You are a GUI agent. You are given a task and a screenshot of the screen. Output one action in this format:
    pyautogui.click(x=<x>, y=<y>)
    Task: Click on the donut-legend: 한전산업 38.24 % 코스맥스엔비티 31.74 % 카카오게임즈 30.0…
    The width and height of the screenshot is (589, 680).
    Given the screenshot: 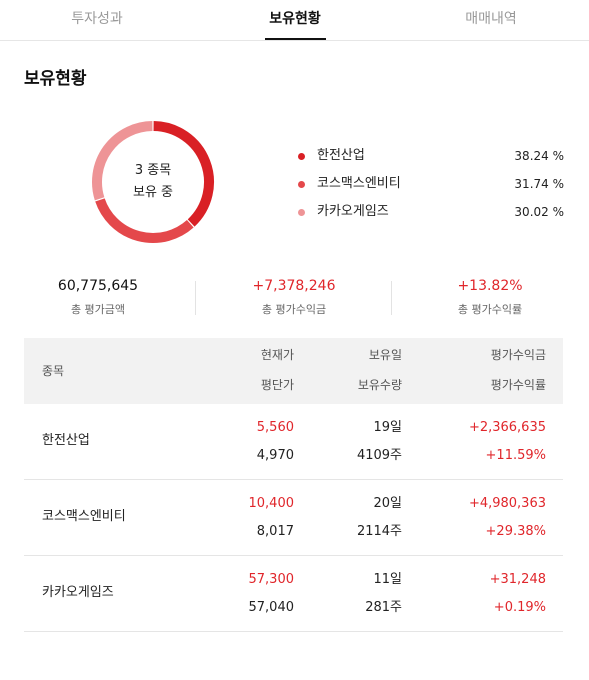 What is the action you would take?
    pyautogui.click(x=431, y=188)
    